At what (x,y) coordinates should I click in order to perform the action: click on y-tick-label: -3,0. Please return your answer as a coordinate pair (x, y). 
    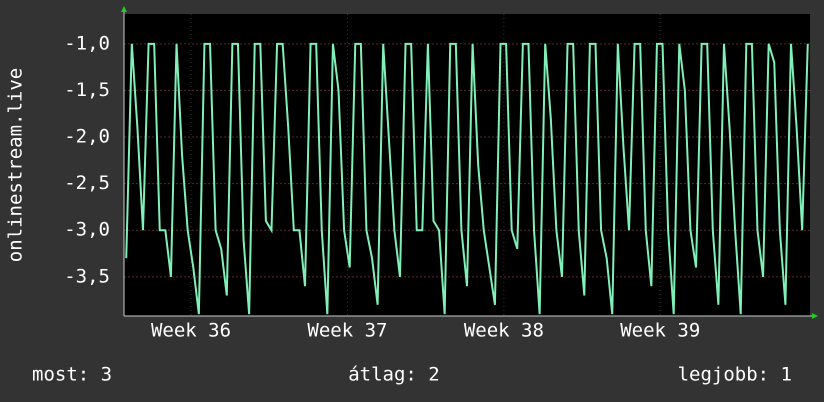
    Looking at the image, I should click on (87, 230).